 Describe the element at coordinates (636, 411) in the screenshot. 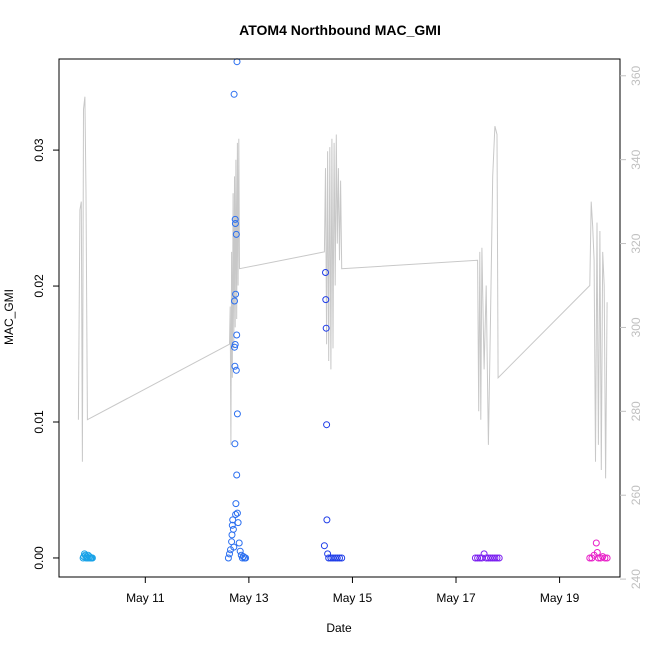

I see `y2-tick-label: 280` at that location.